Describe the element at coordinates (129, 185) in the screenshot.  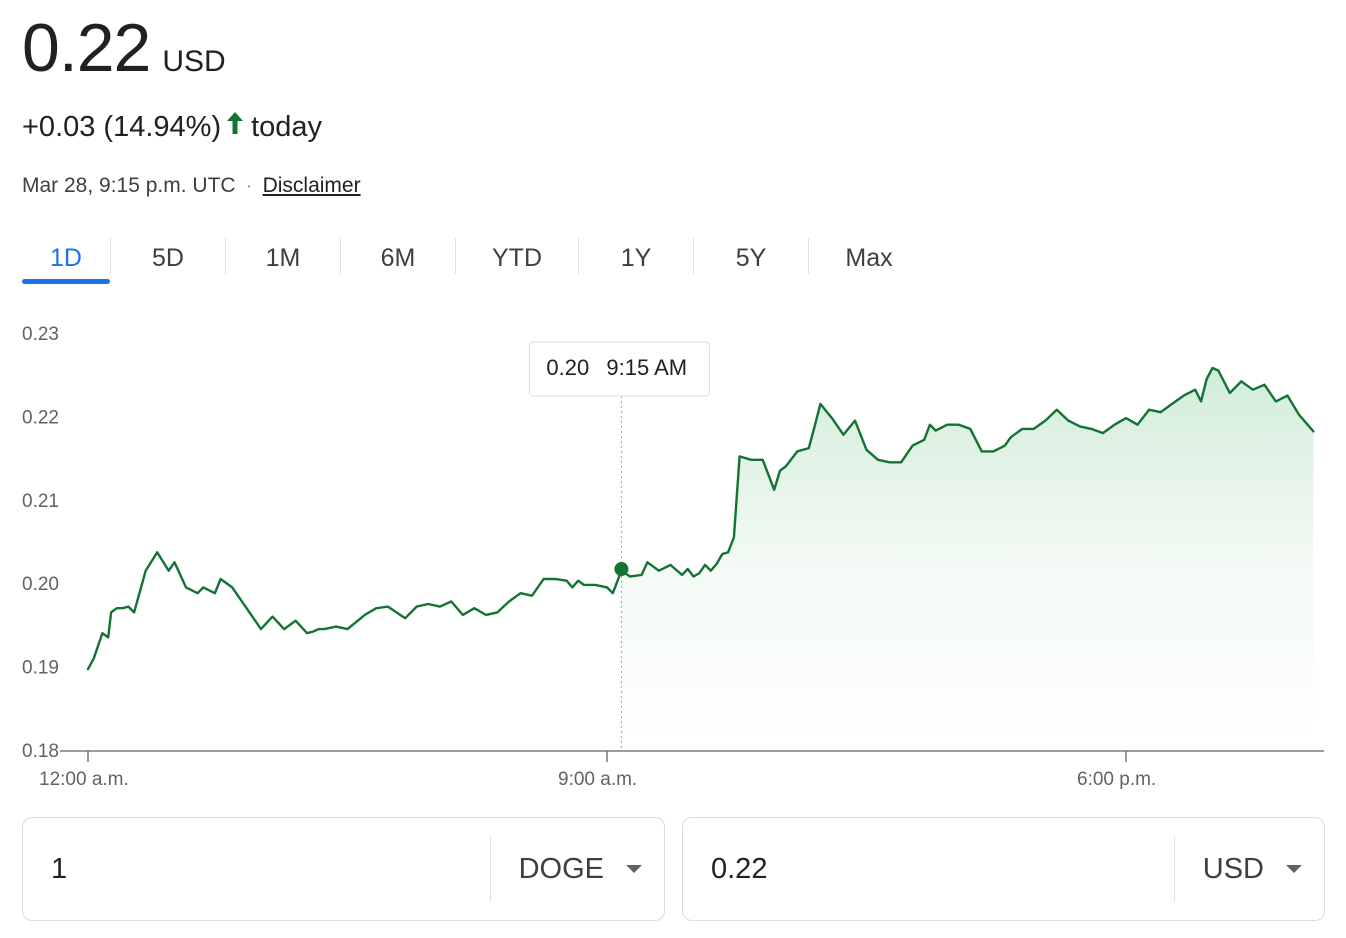
I see `timestamp: Mar 28, 9:15 p.m. UTC` at that location.